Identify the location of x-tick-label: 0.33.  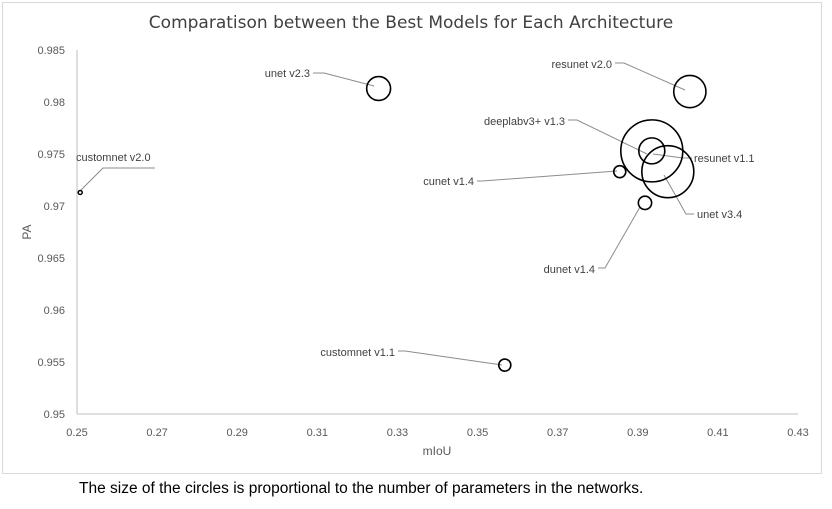
(397, 433).